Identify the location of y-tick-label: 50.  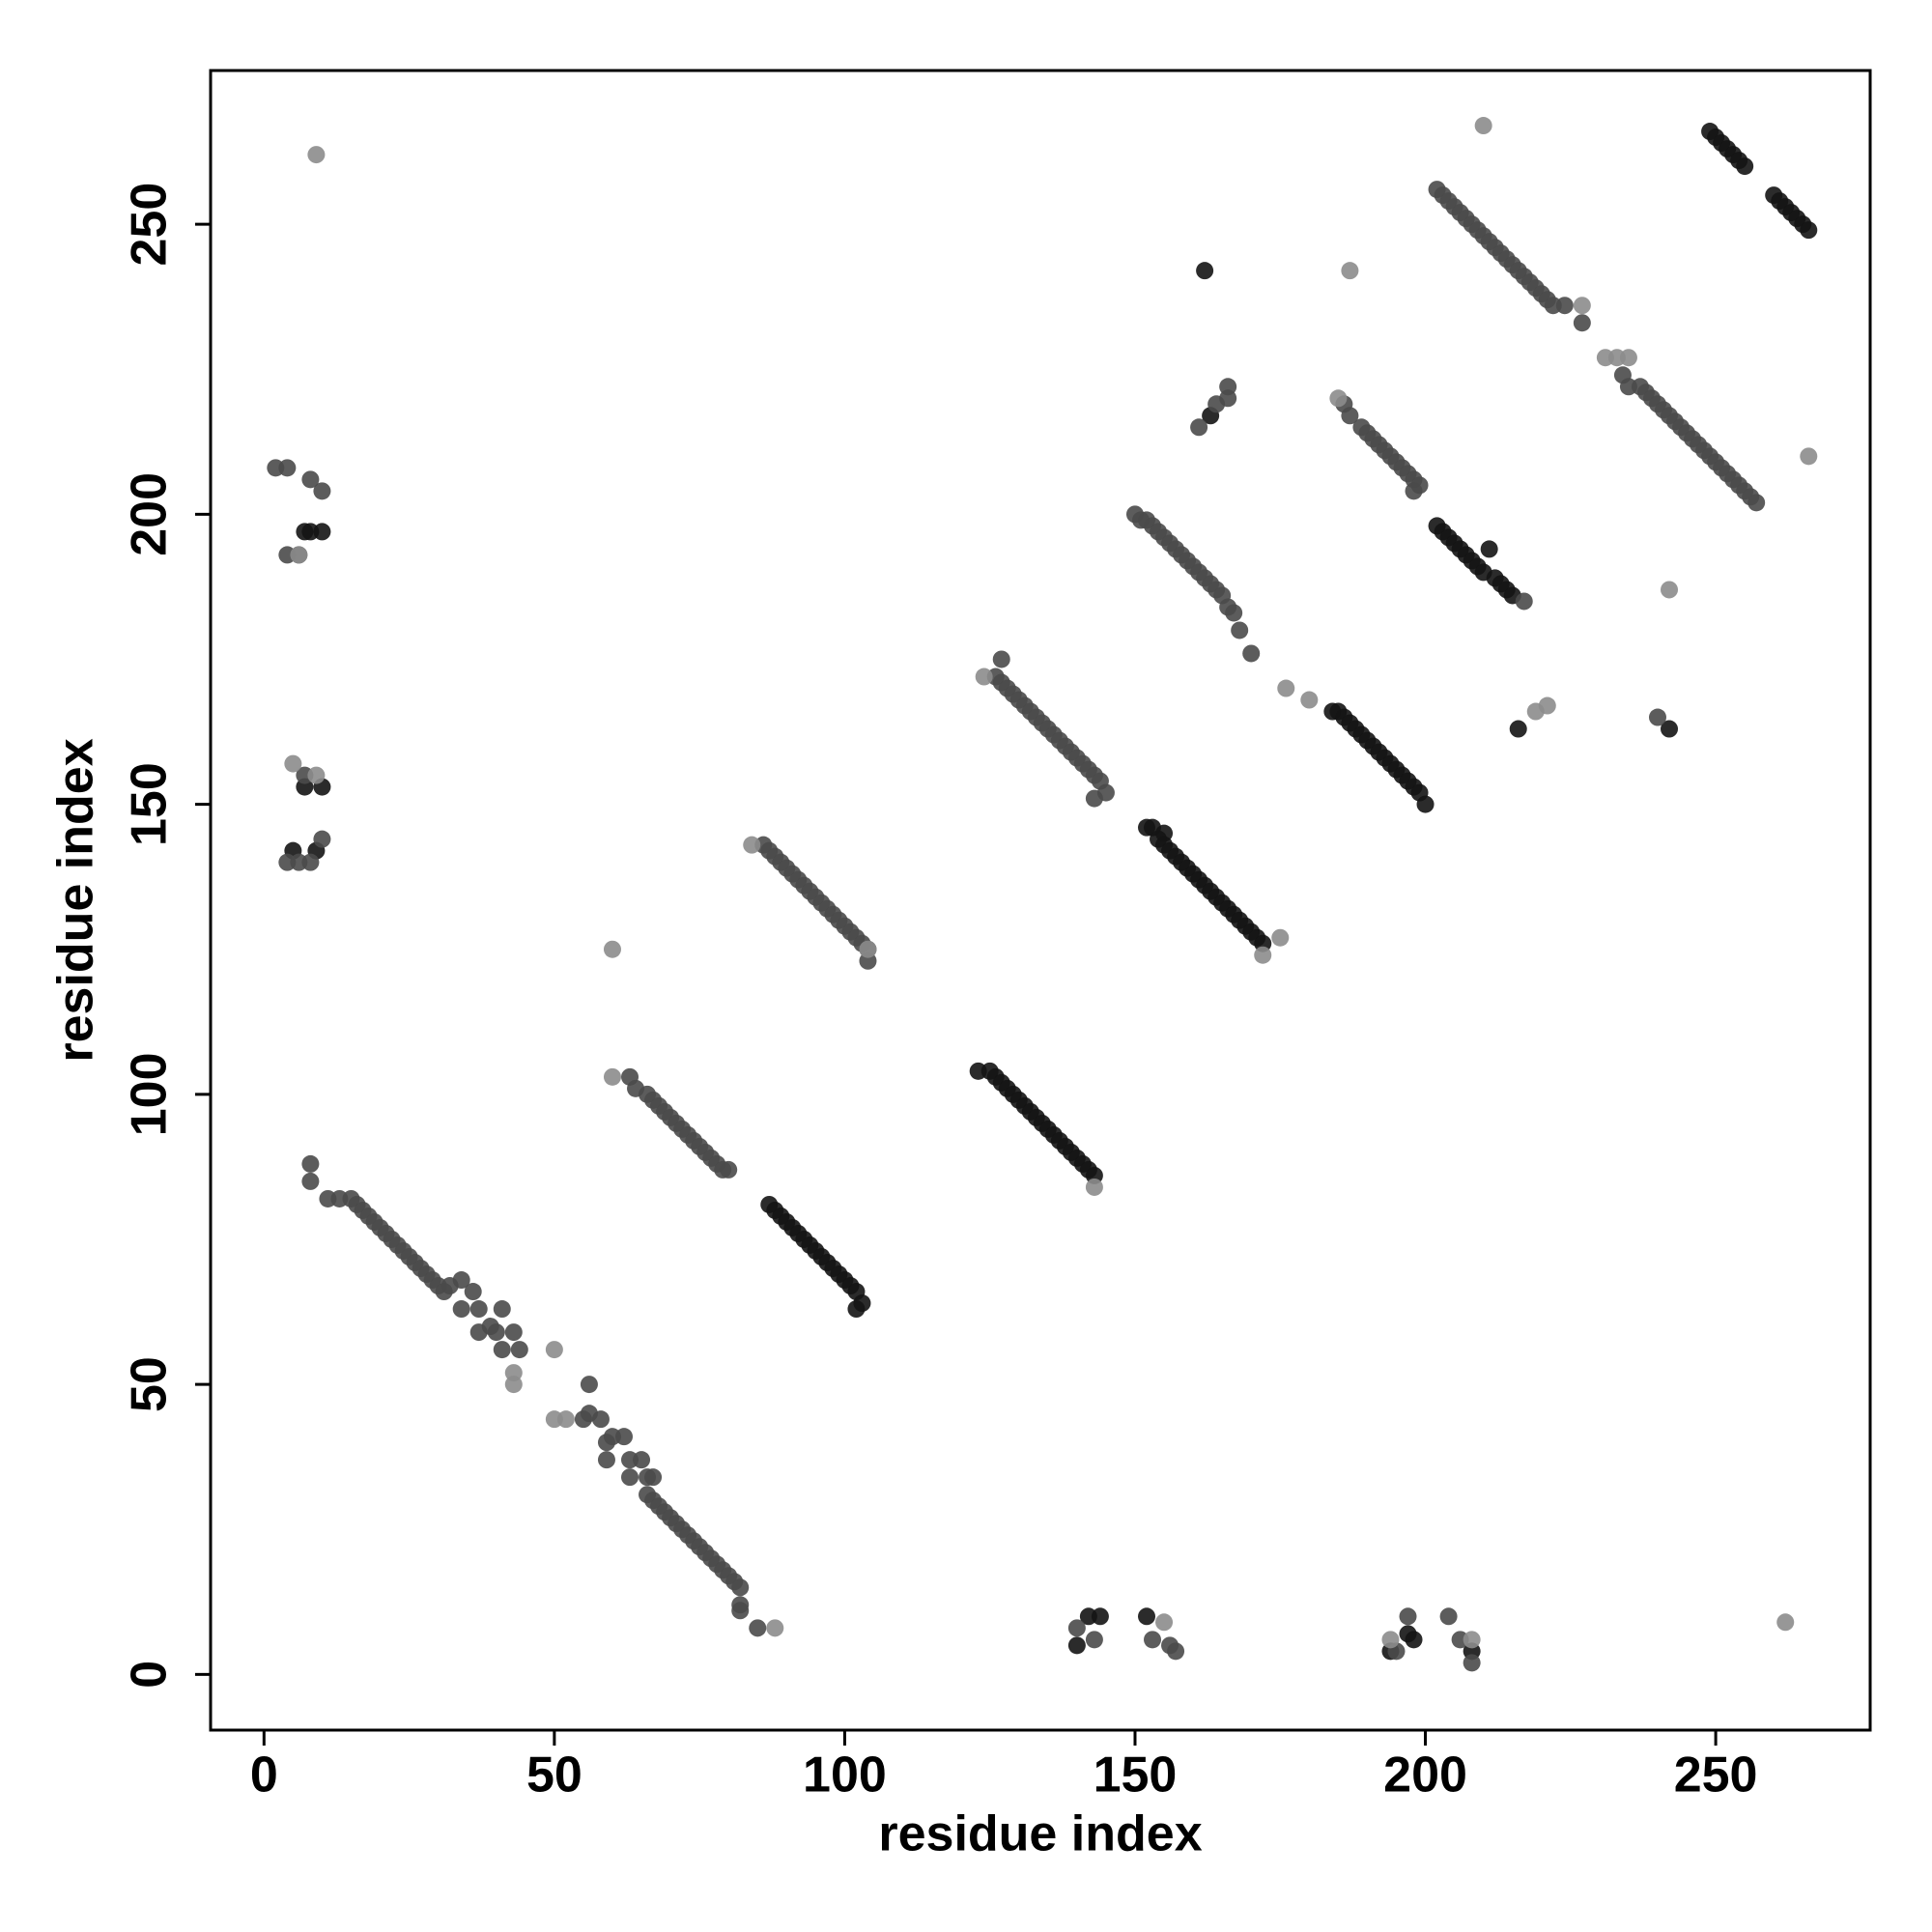
(150, 1384).